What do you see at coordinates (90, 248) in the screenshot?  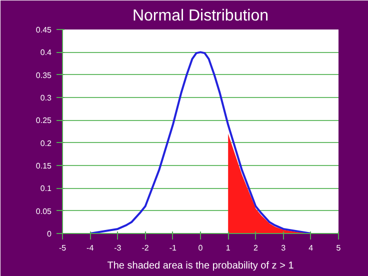 I see `x-tick-label: -4` at bounding box center [90, 248].